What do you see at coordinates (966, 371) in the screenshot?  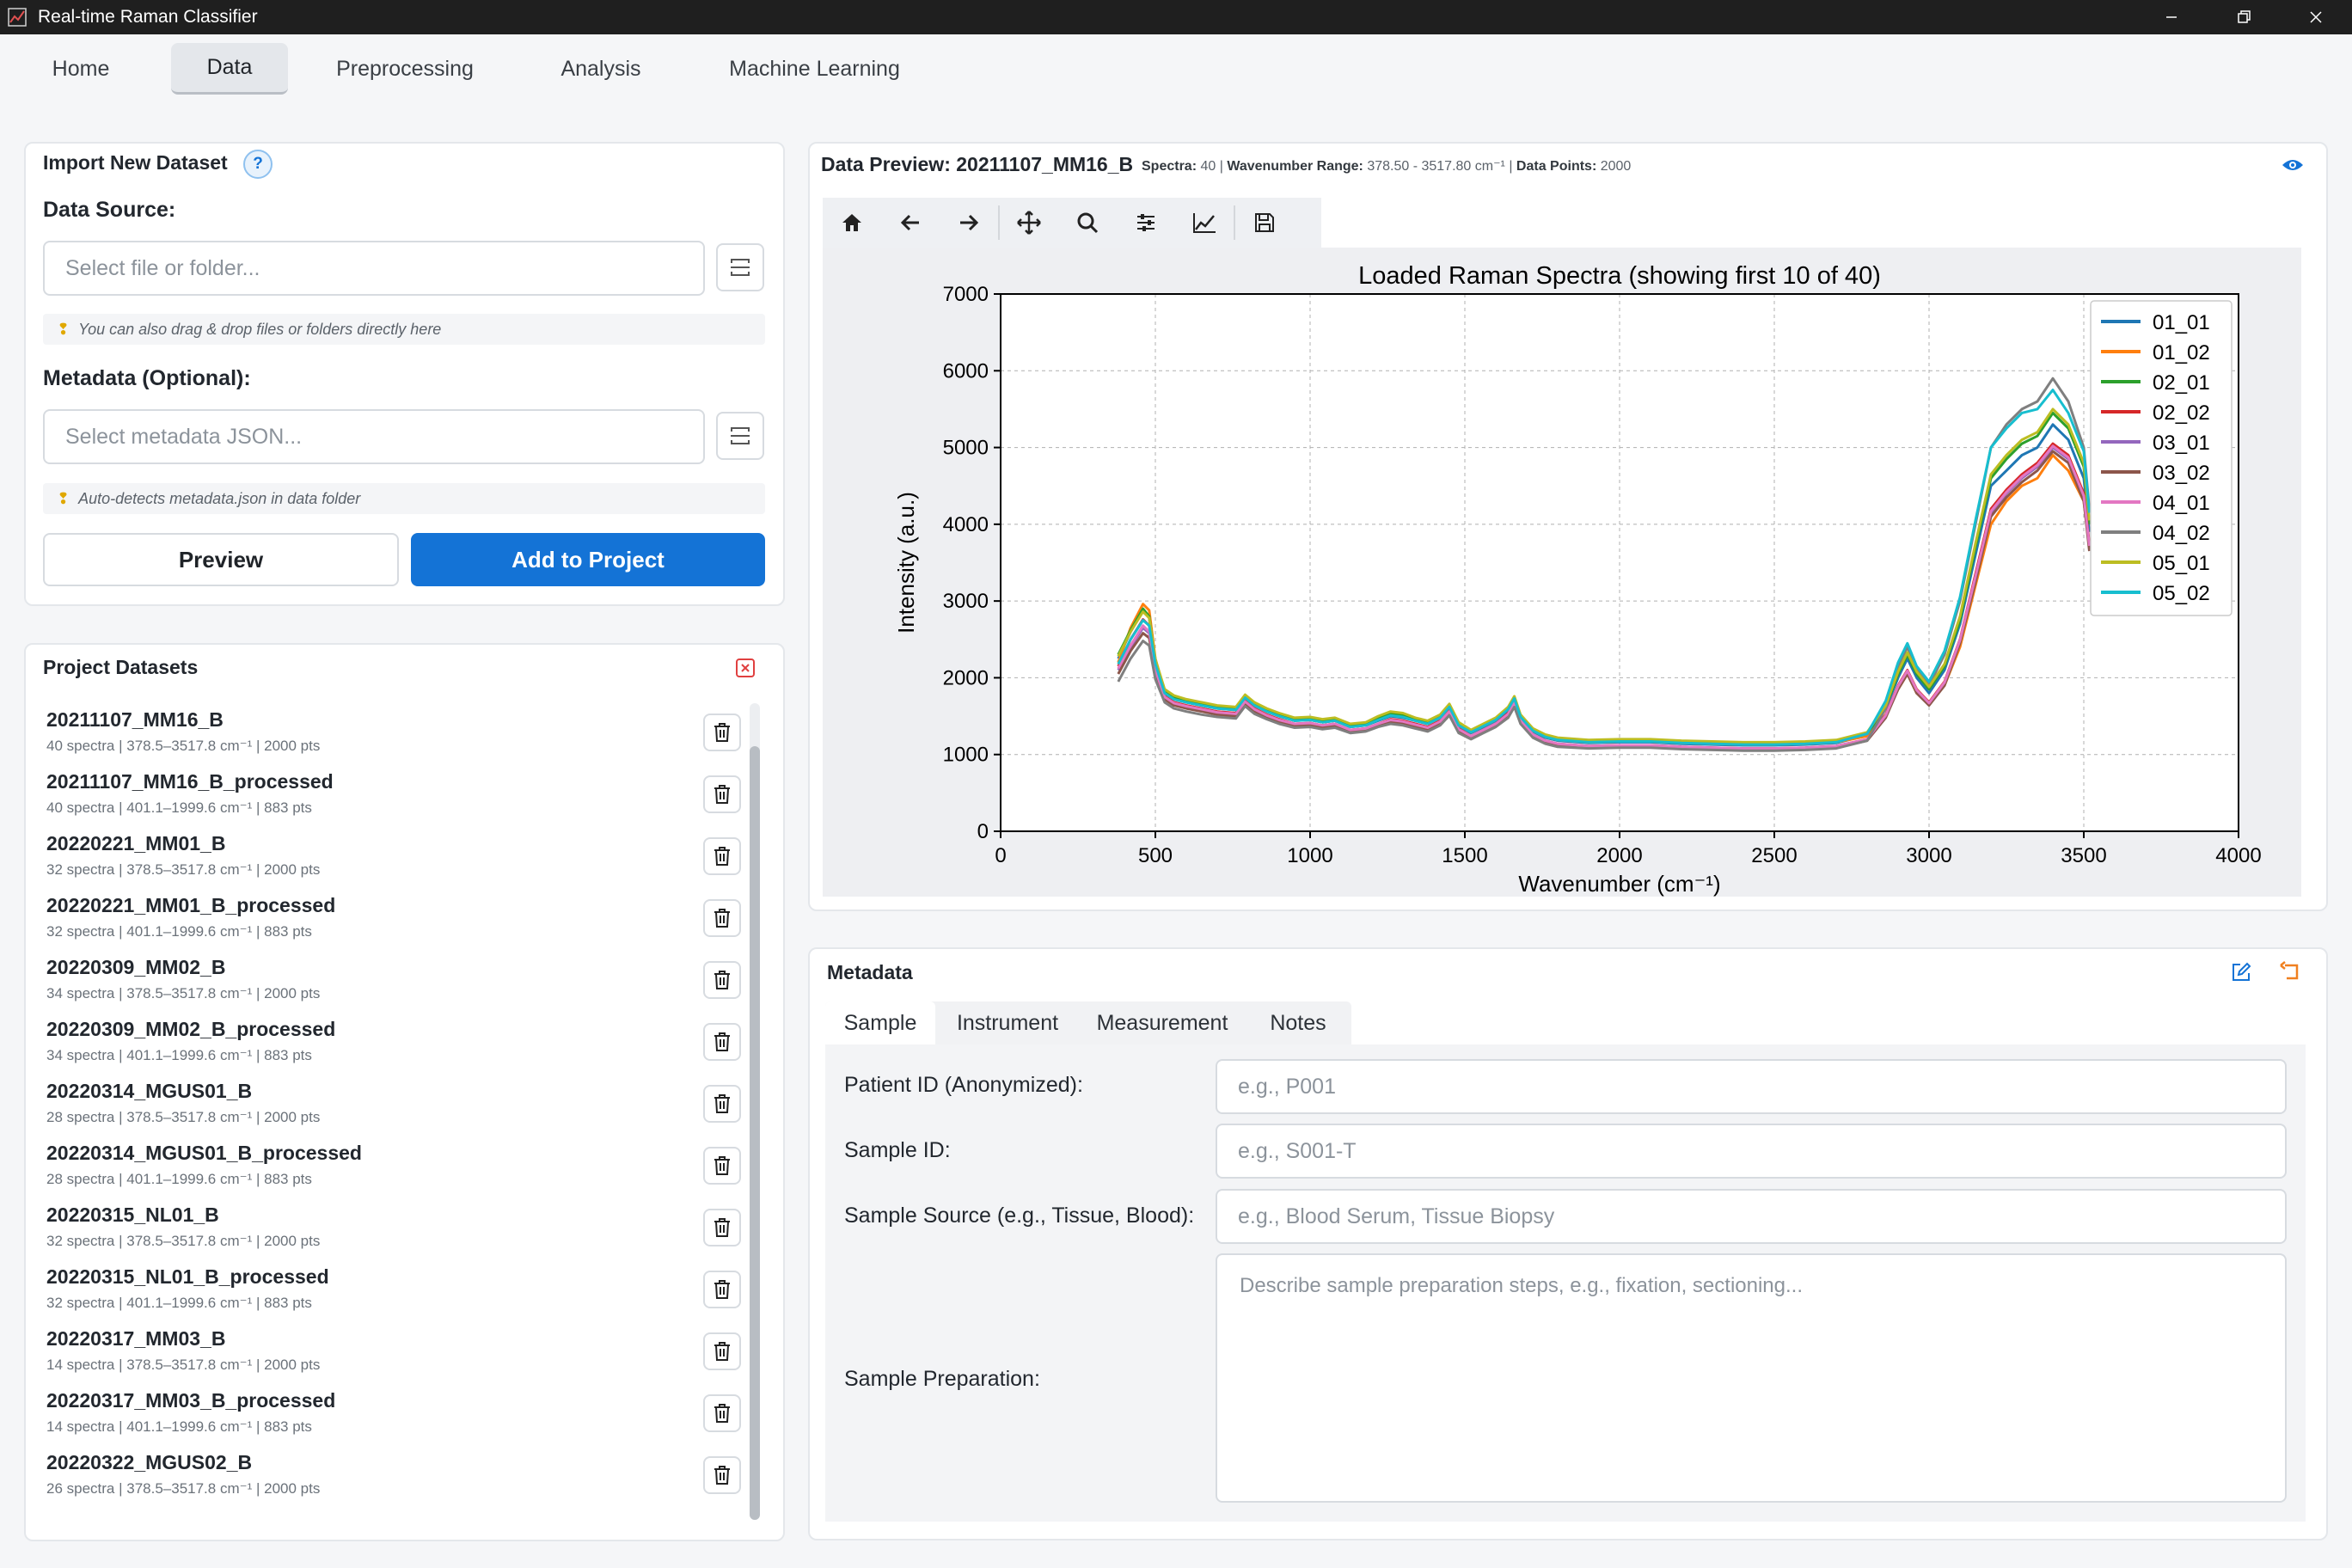 I see `y-tick-label: 6000` at bounding box center [966, 371].